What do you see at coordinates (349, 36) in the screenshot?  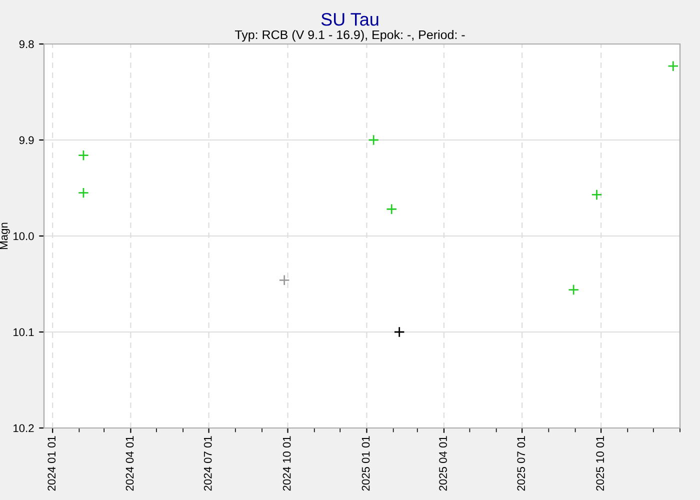 I see `chart-subtitle: Typ: RCB (V 9.1 - 16.9), Epok: -, Period: -` at bounding box center [349, 36].